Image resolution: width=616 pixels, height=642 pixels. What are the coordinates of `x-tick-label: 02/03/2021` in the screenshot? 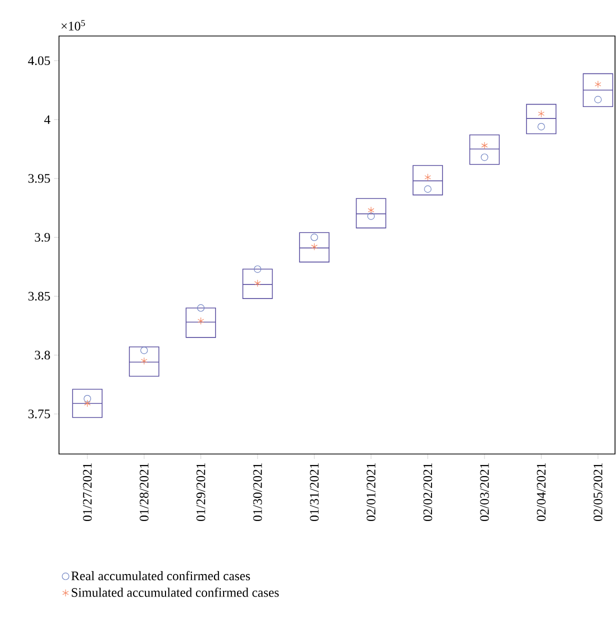 It's located at (484, 492).